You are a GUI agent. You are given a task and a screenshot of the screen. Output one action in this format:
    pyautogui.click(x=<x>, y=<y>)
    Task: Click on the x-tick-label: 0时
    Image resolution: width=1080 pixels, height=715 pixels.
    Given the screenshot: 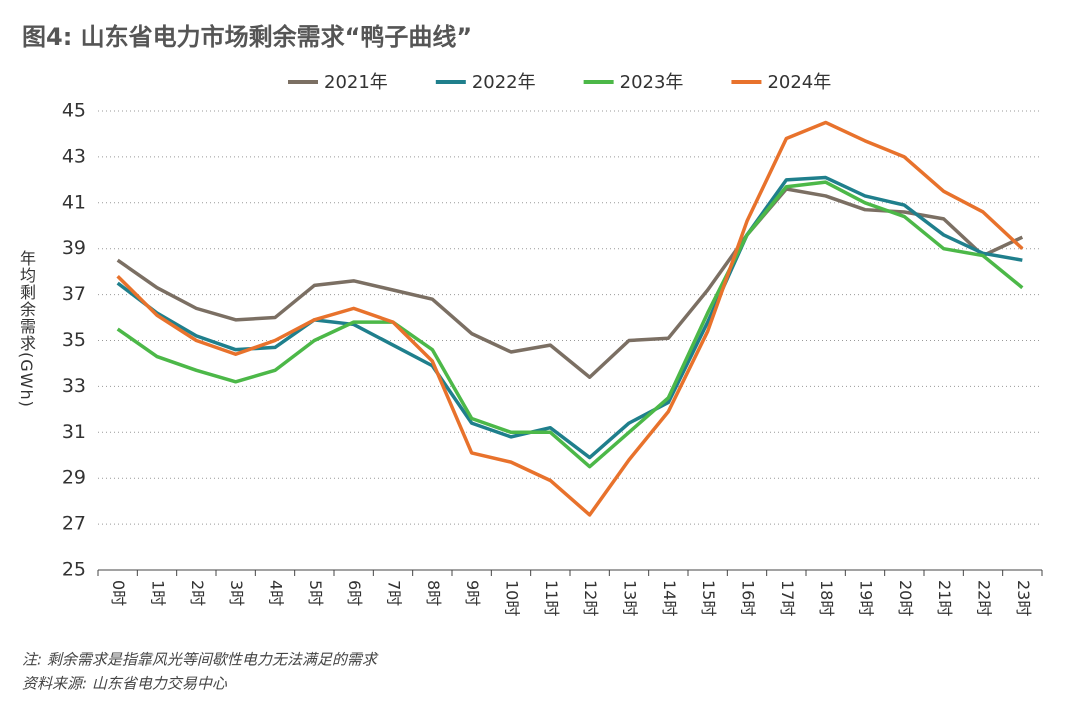 What is the action you would take?
    pyautogui.click(x=118, y=593)
    